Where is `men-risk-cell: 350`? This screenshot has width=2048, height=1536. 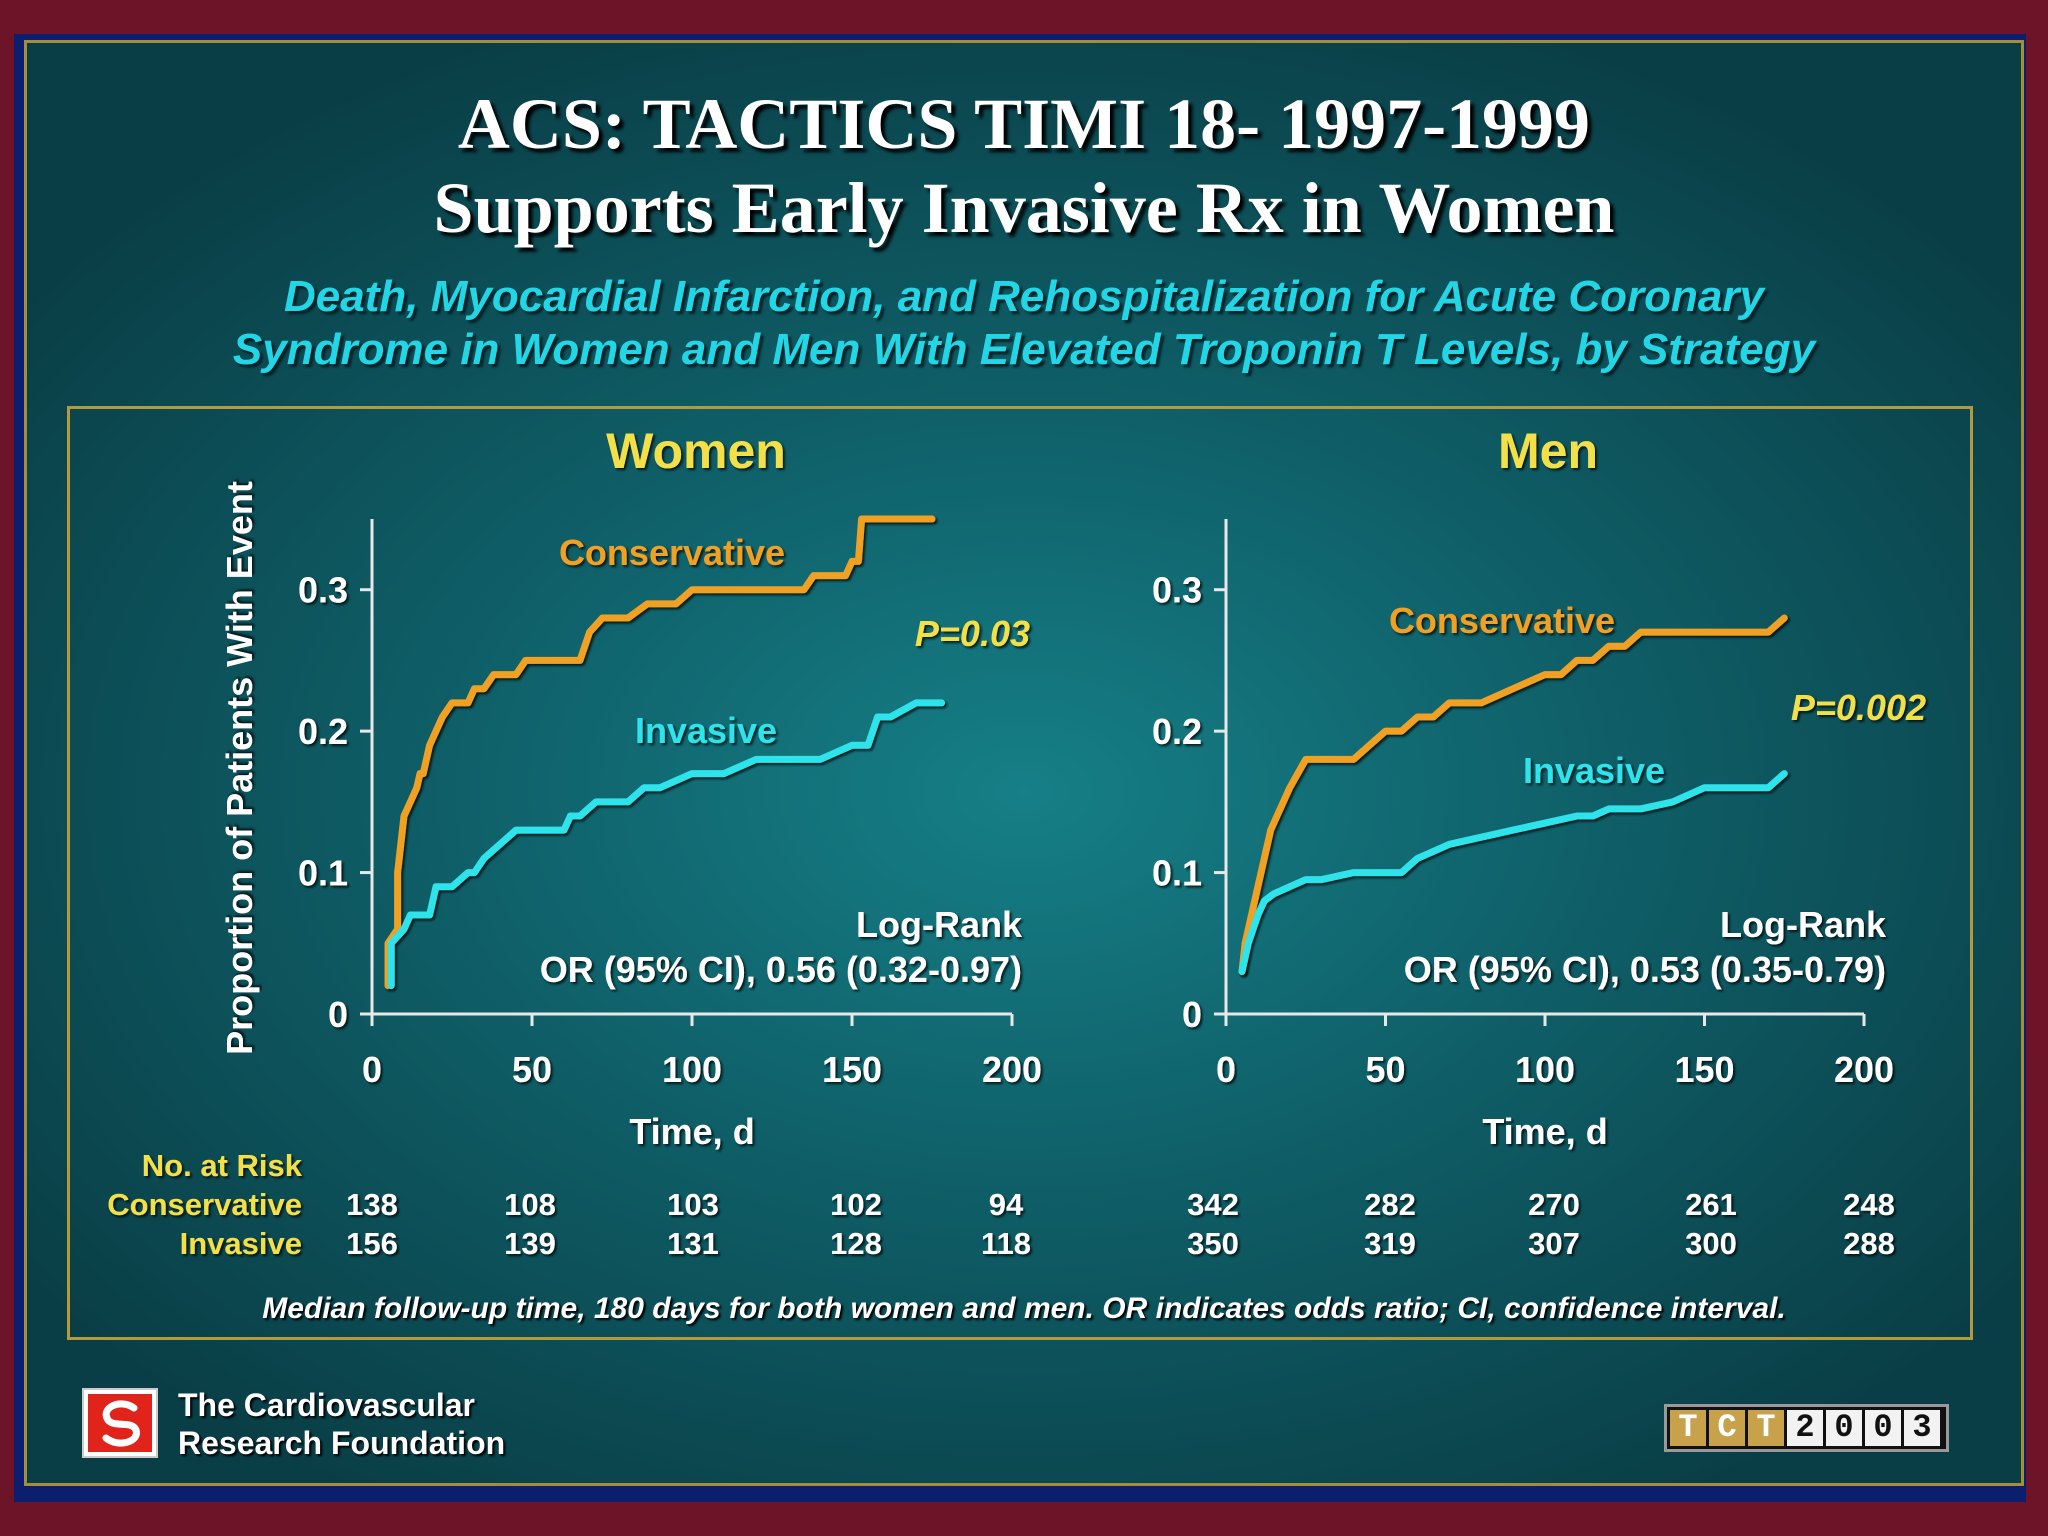 men-risk-cell: 350 is located at coordinates (1213, 1243).